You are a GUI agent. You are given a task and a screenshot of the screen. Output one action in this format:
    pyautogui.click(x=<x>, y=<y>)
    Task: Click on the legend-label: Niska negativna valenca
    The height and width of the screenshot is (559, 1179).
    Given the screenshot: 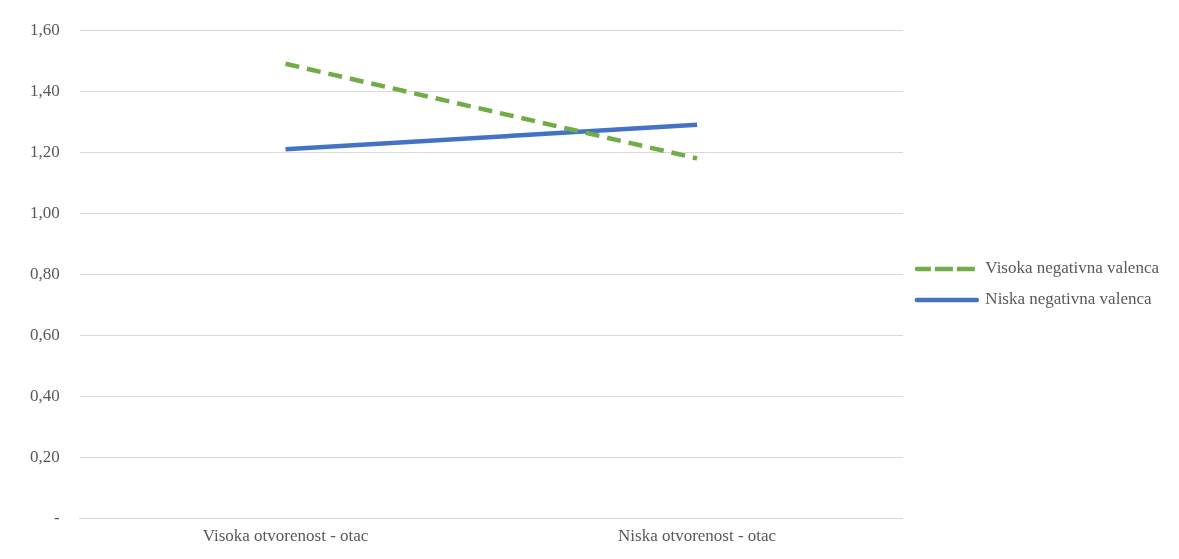 What is the action you would take?
    pyautogui.click(x=1068, y=299)
    